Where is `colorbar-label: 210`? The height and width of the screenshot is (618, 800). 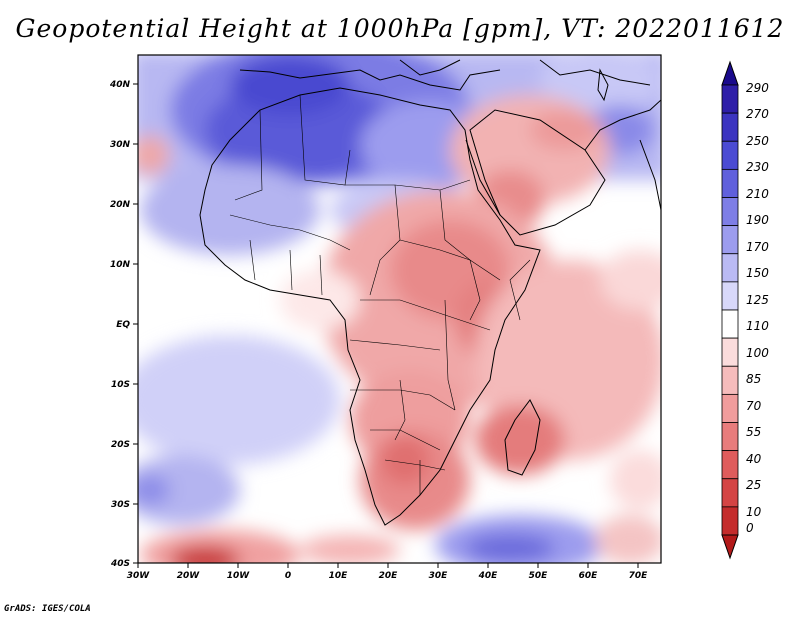 colorbar-label: 210 is located at coordinates (757, 194).